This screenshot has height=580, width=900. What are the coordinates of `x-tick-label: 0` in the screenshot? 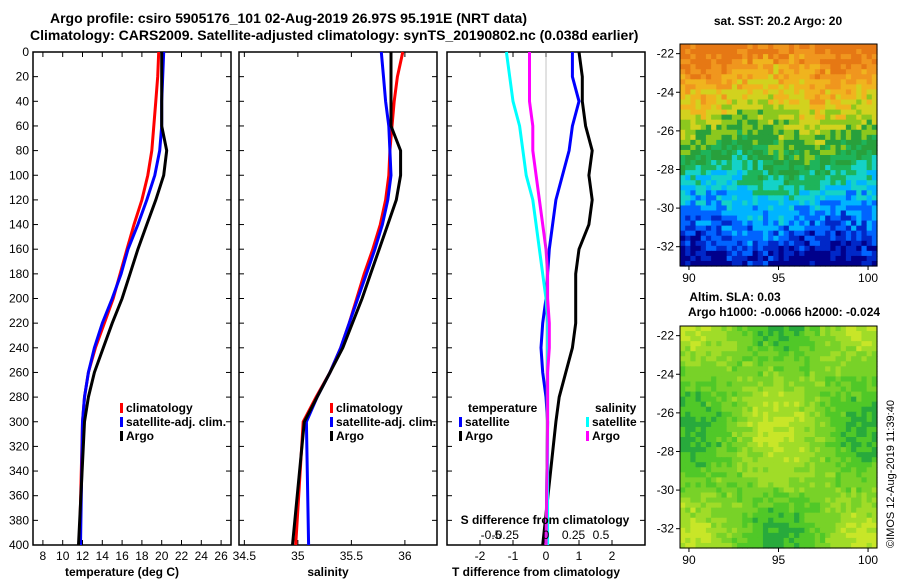 It's located at (546, 556).